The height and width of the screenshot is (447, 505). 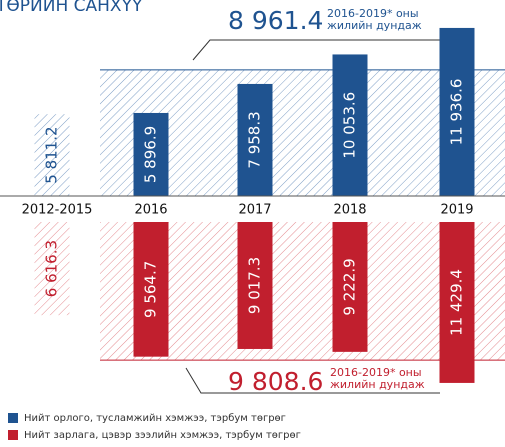 I want to click on value-label: 7 958.3, so click(x=255, y=139).